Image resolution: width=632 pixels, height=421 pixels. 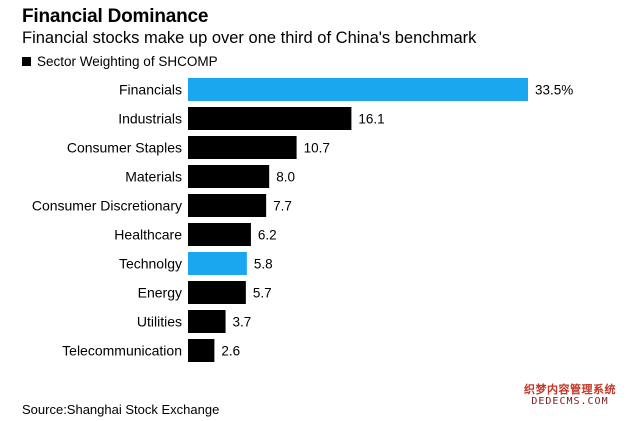 What do you see at coordinates (358, 89) in the screenshot?
I see `bar-financials` at bounding box center [358, 89].